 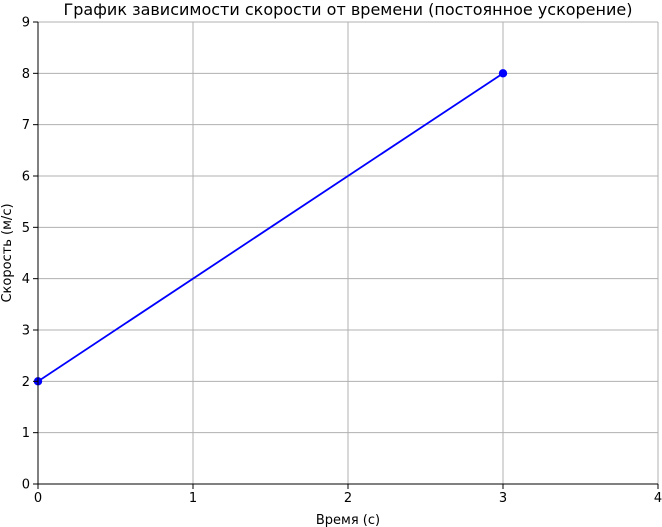 What do you see at coordinates (26, 177) in the screenshot?
I see `y-tick-label-6: 6` at bounding box center [26, 177].